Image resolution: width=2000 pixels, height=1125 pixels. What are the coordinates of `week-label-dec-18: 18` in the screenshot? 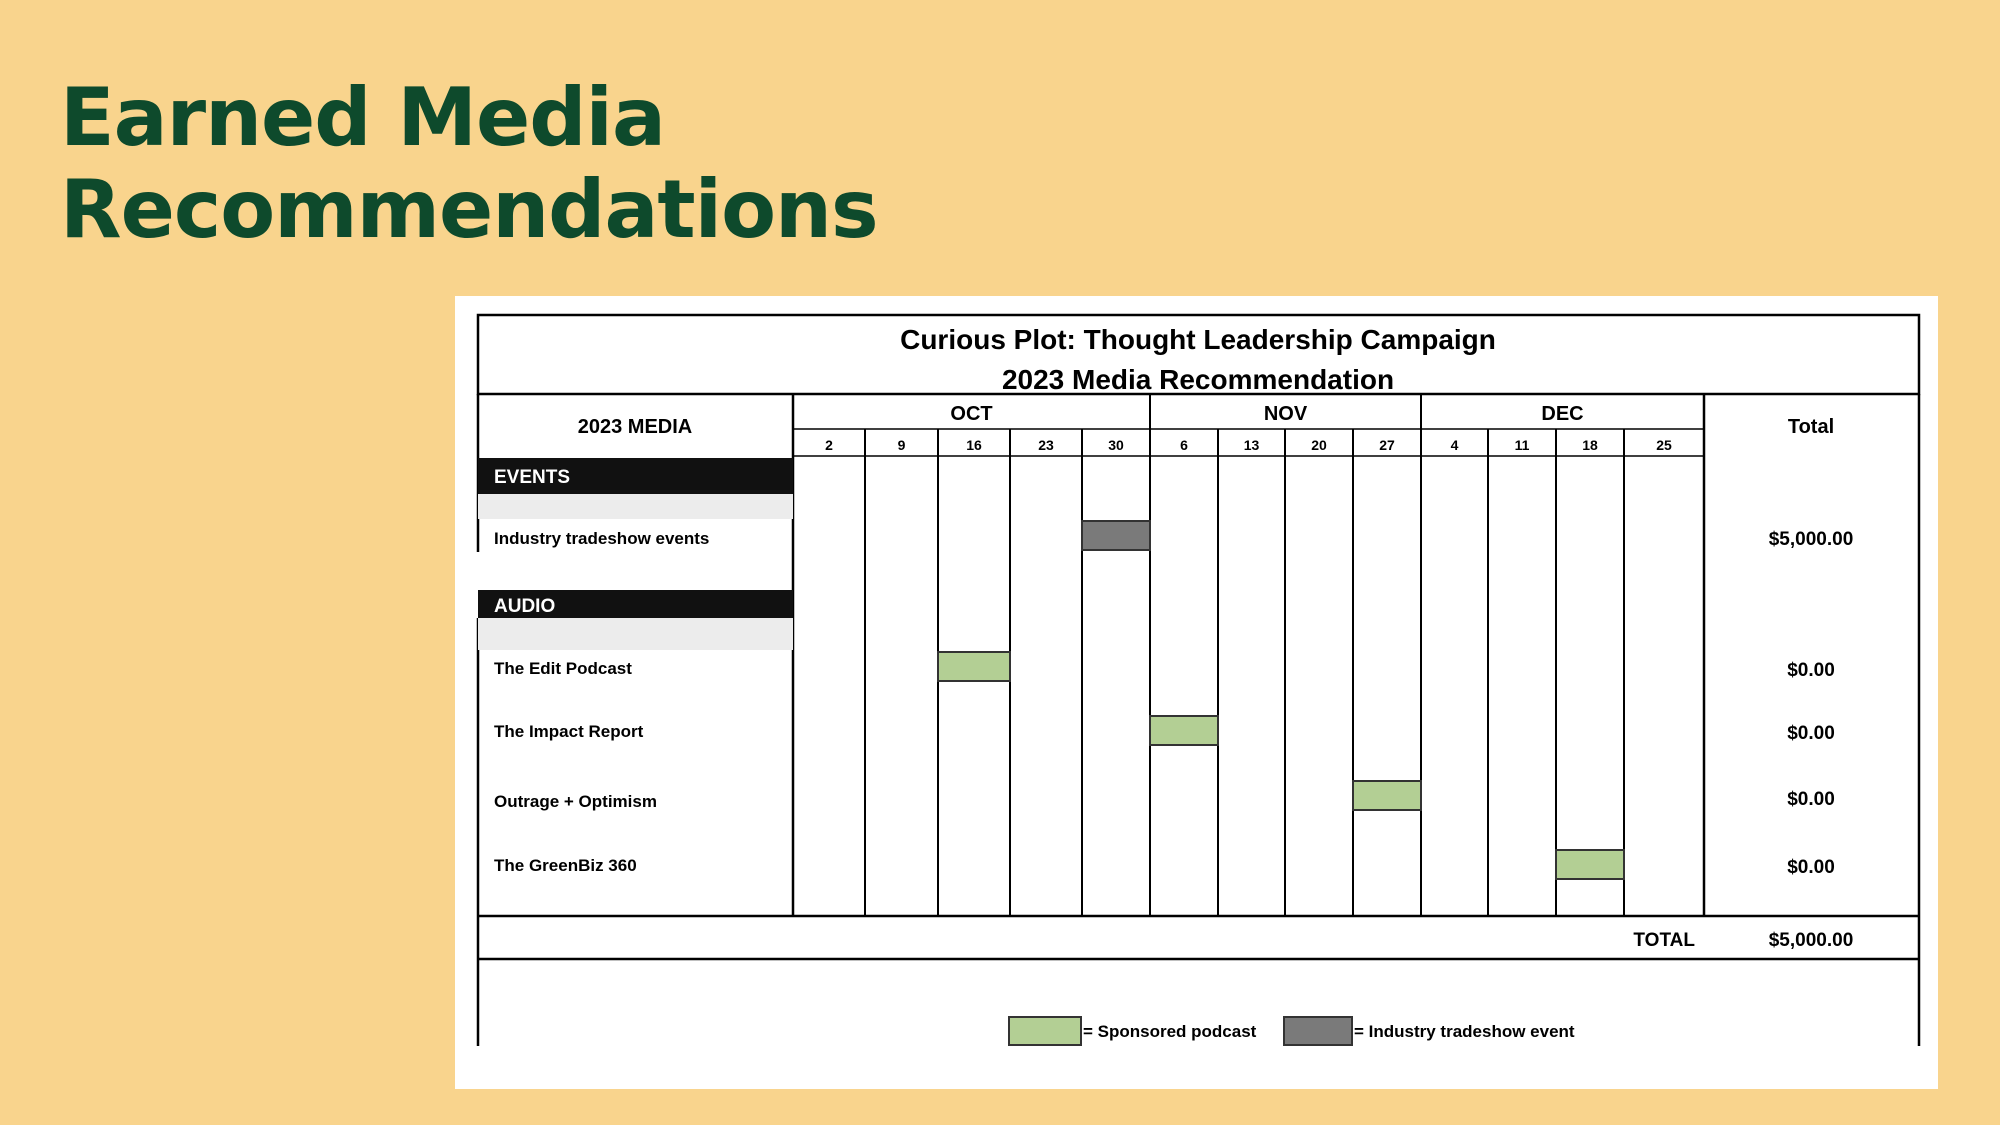 It's located at (1590, 445).